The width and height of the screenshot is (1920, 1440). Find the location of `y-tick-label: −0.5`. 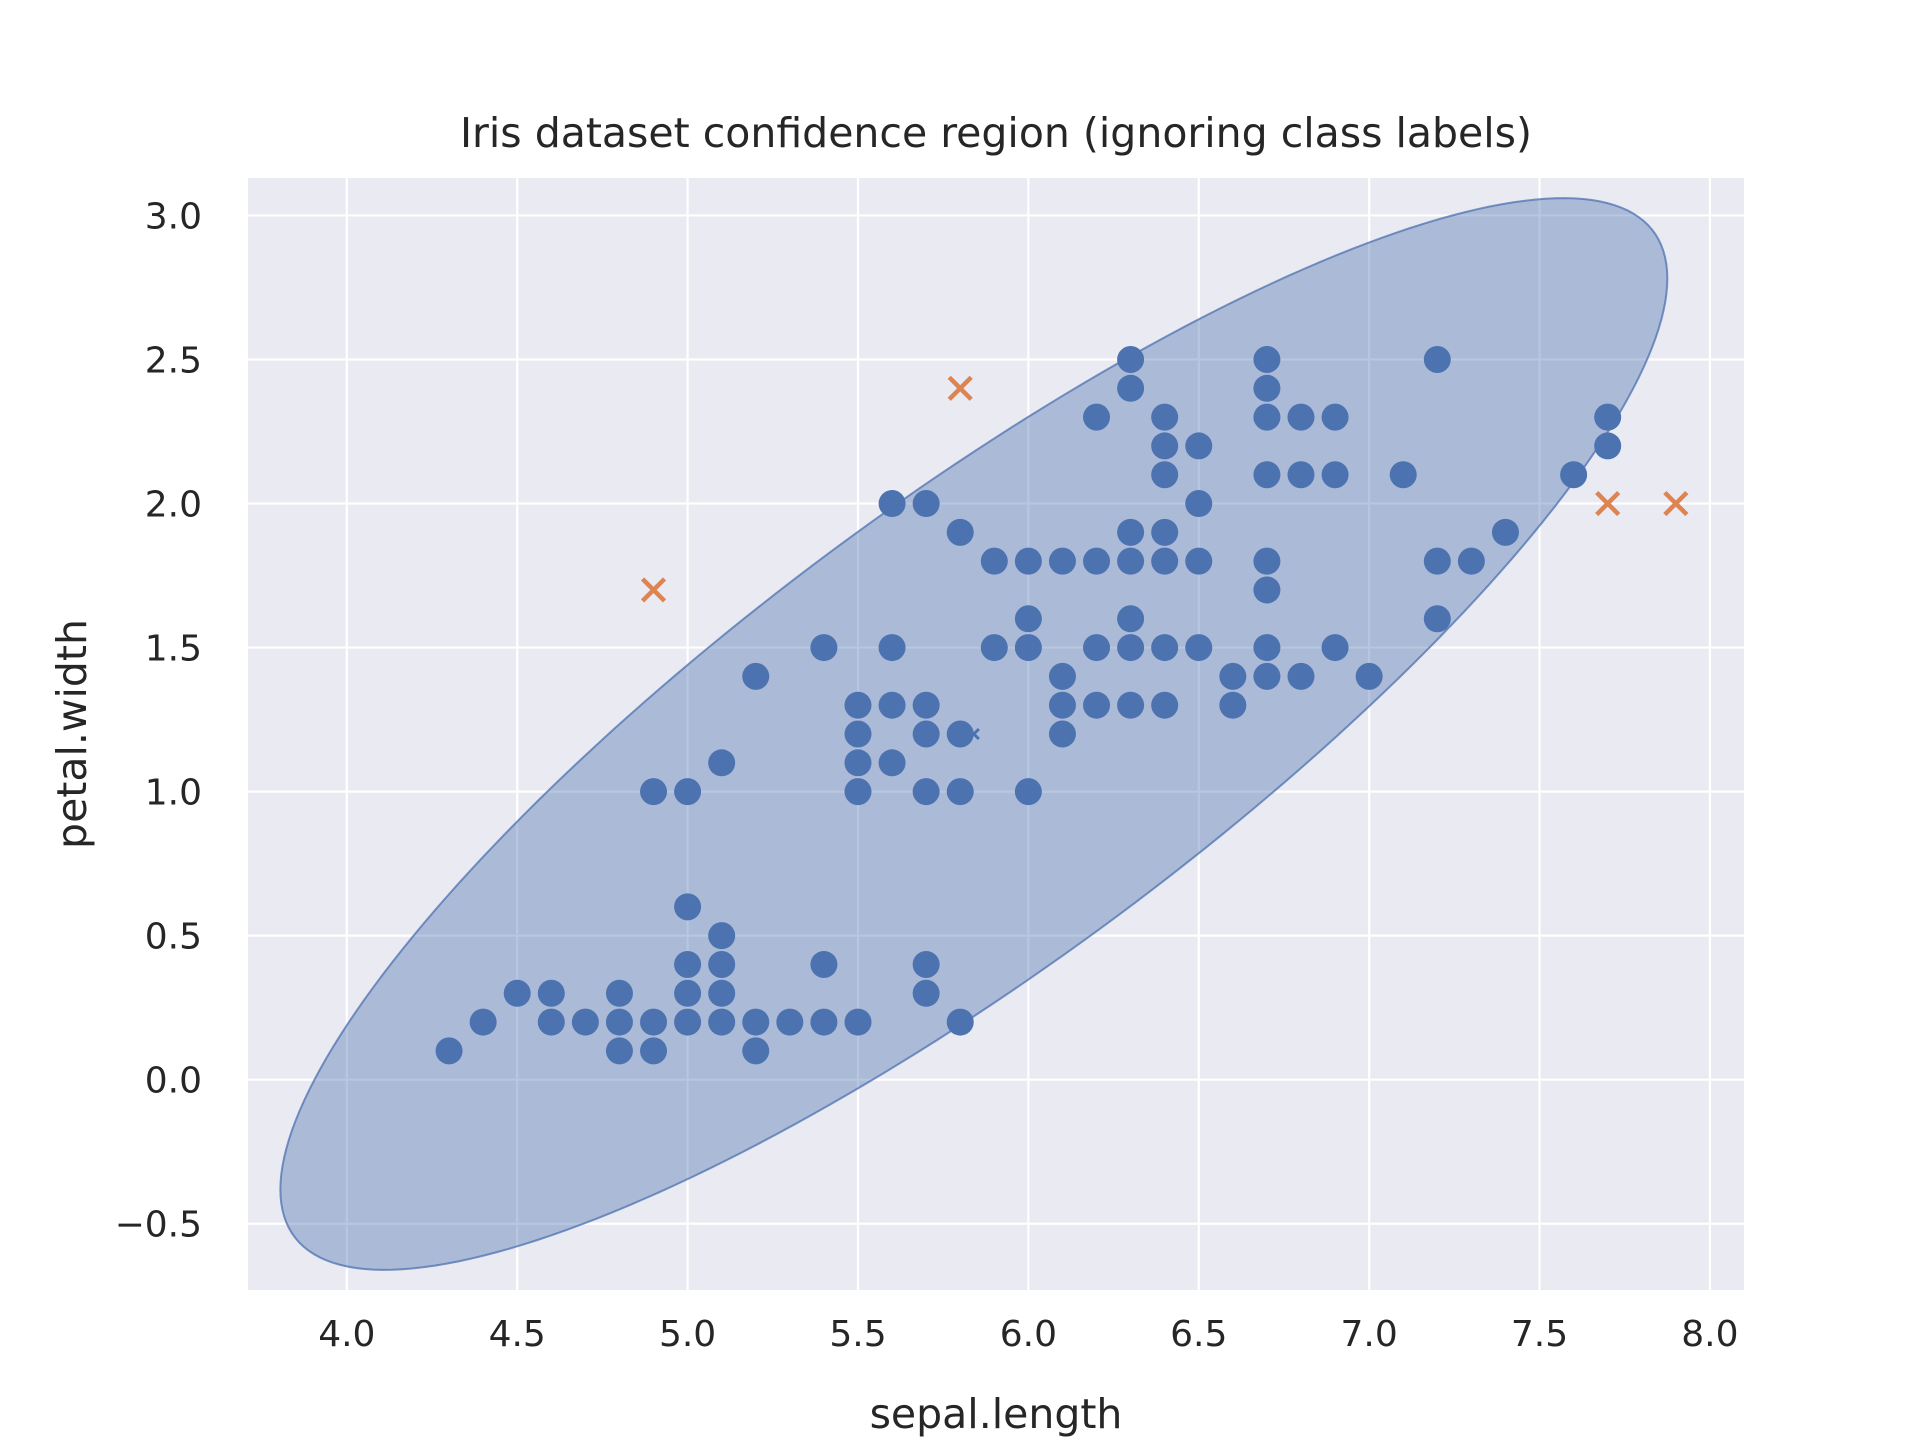

y-tick-label: −0.5 is located at coordinates (158, 1225).